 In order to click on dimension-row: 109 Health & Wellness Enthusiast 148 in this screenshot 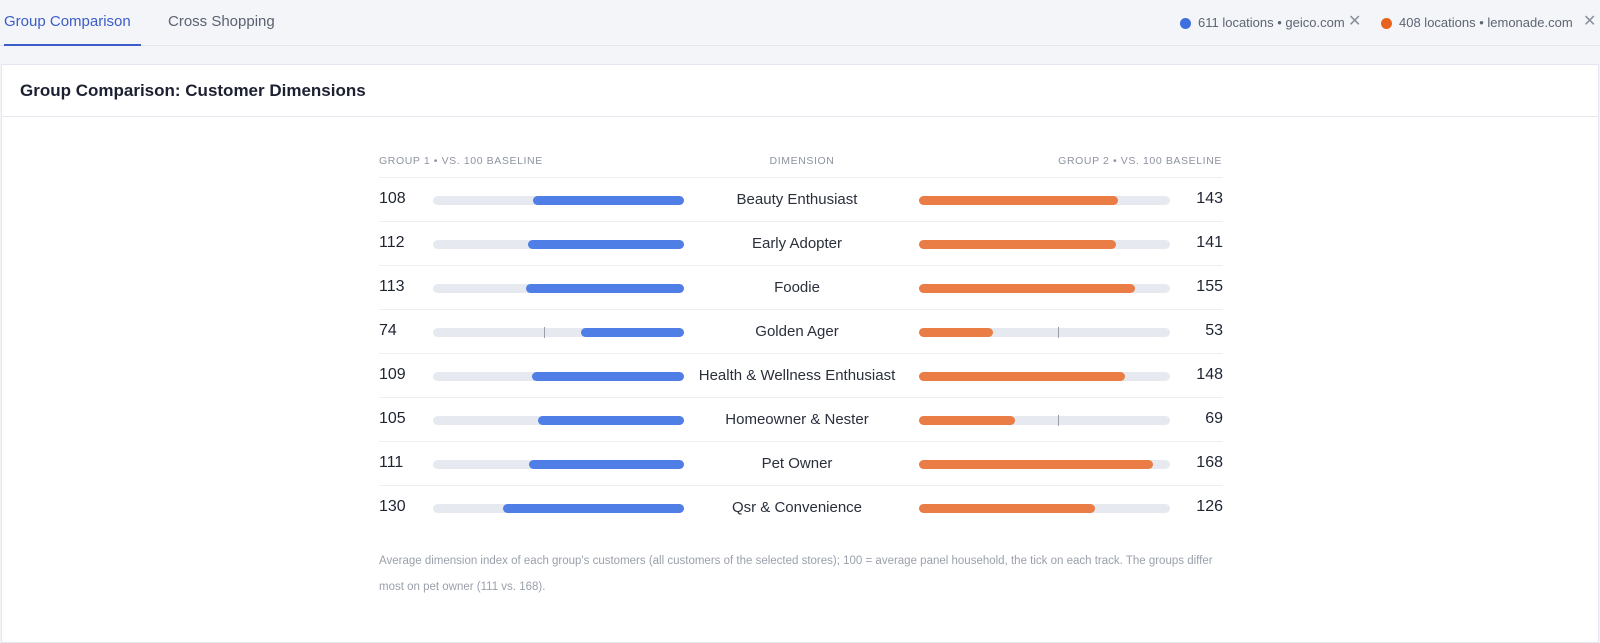, I will do `click(801, 375)`.